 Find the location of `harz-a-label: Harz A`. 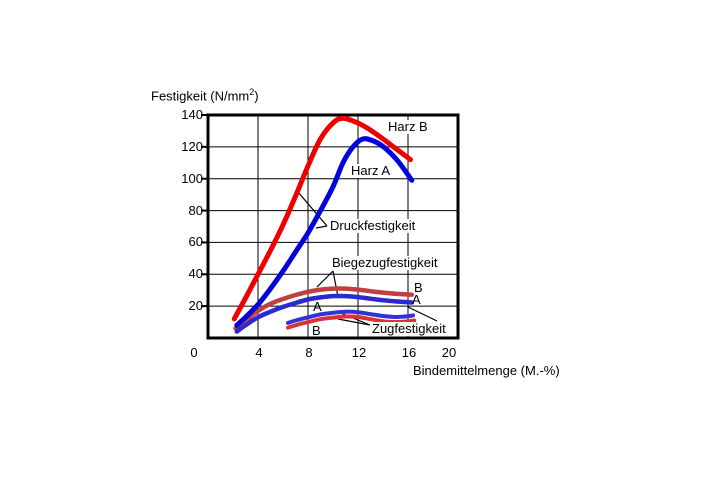

harz-a-label: Harz A is located at coordinates (371, 170).